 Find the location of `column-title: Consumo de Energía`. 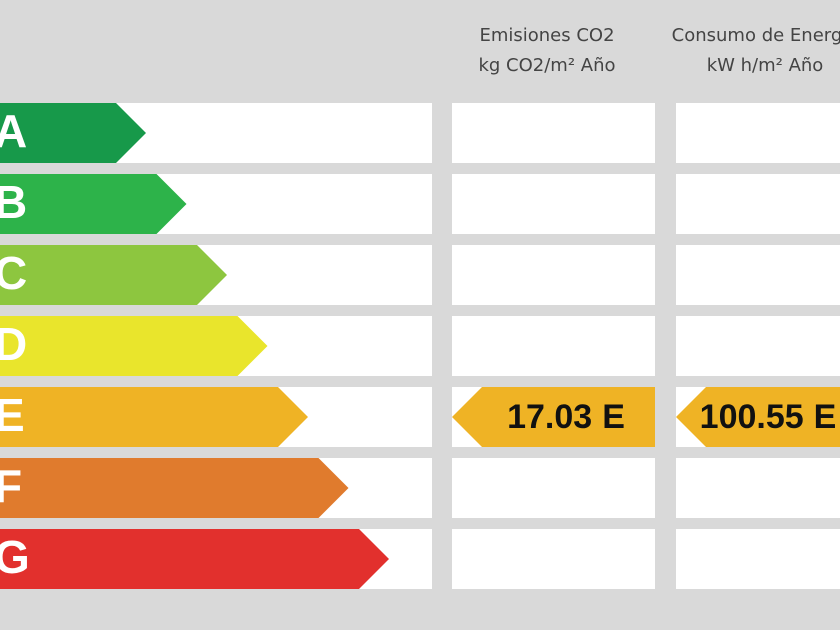

column-title: Consumo de Energía is located at coordinates (756, 35).